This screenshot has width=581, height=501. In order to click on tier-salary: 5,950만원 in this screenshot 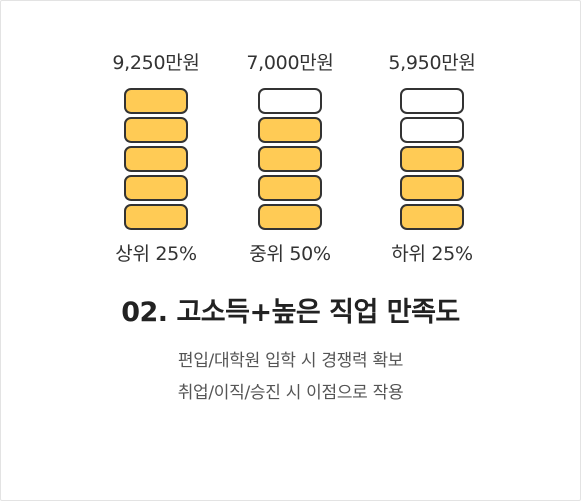, I will do `click(432, 63)`.